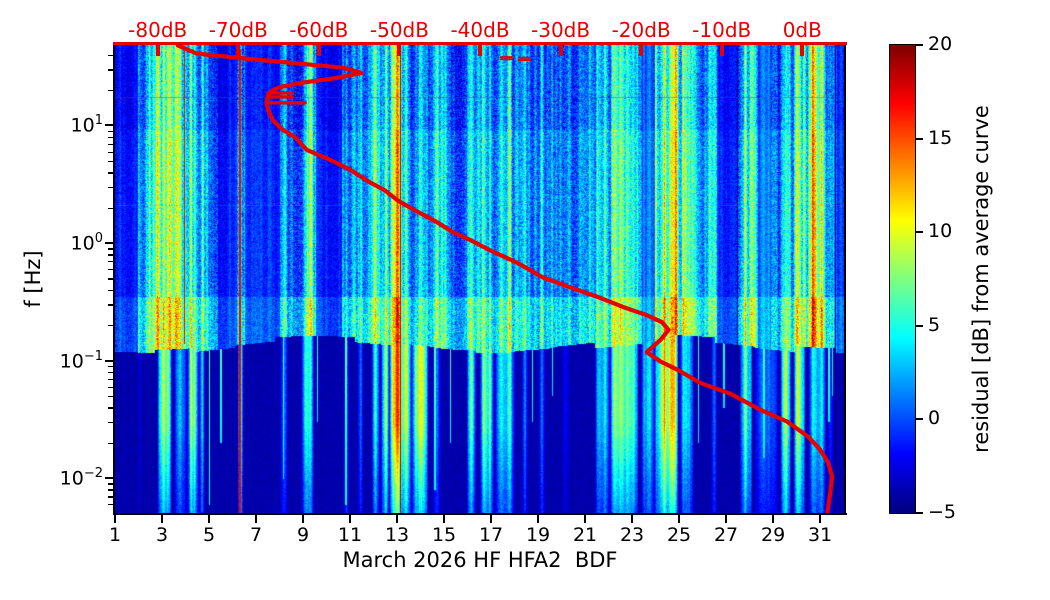  I want to click on top-axis-tick-label: -50dB, so click(399, 30).